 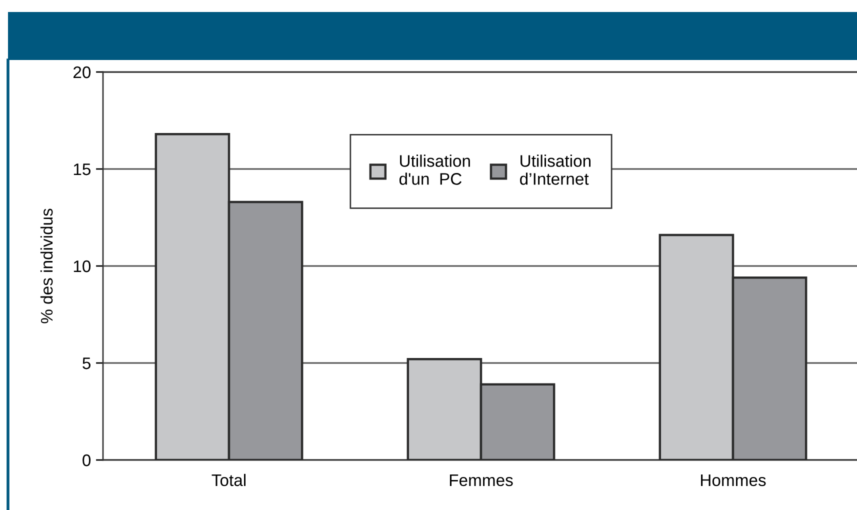 I want to click on y-tick-label: 15, so click(x=82, y=170).